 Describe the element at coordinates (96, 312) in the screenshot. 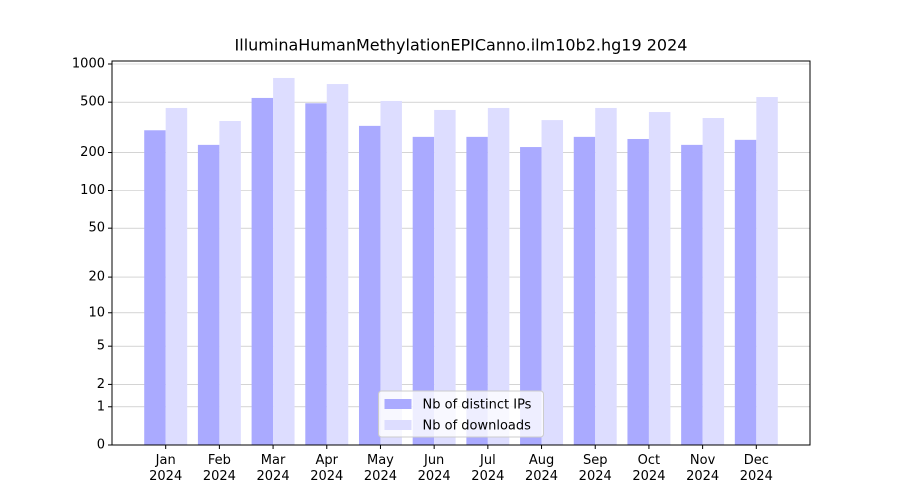

I see `y-tick-label: 10` at that location.